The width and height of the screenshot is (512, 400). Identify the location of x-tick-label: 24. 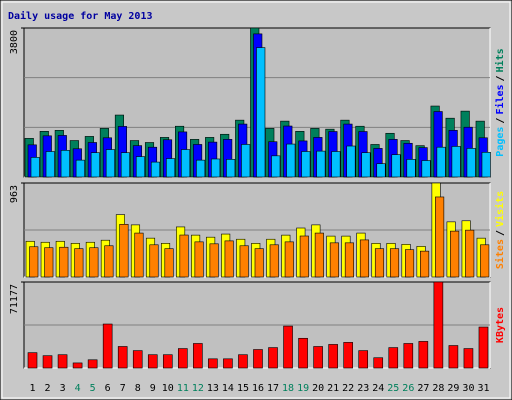
(378, 388).